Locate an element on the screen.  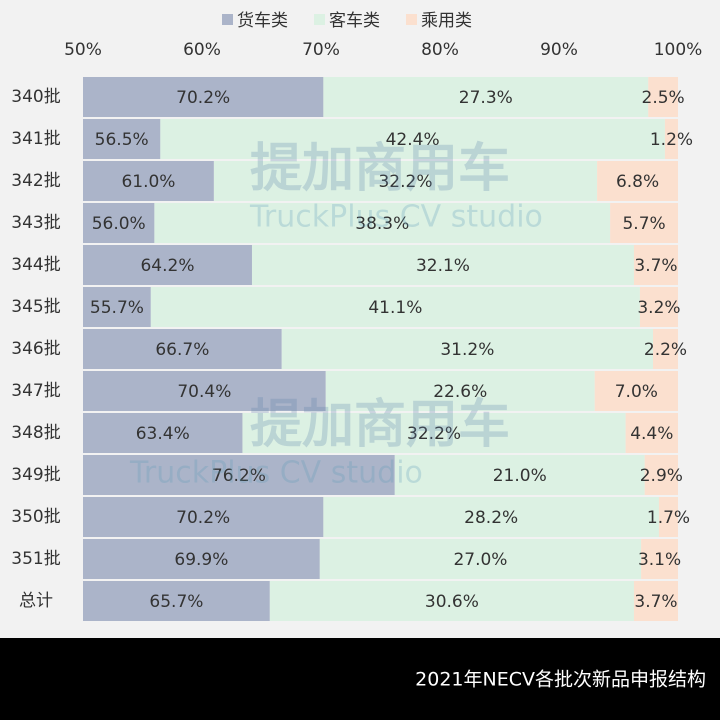
data-label: 65.7% is located at coordinates (176, 602).